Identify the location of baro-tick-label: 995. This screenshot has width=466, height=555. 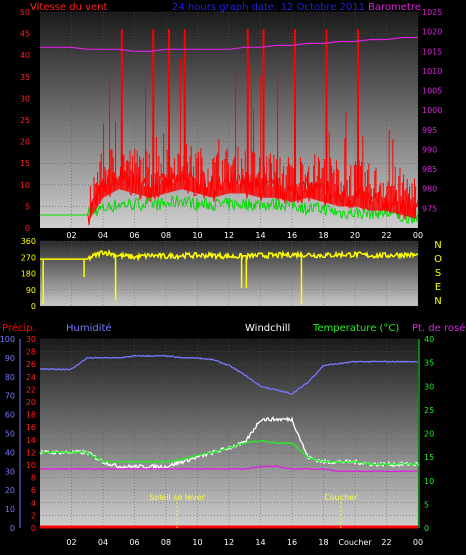
(429, 130).